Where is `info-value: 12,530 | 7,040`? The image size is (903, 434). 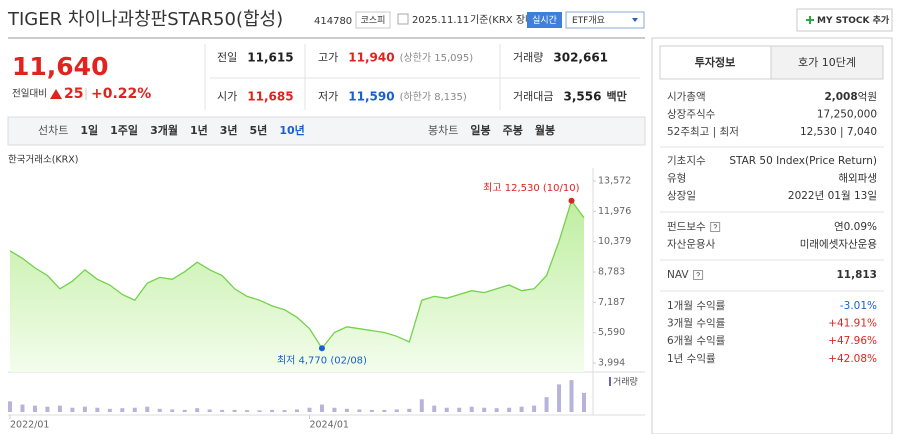 info-value: 12,530 | 7,040 is located at coordinates (838, 132).